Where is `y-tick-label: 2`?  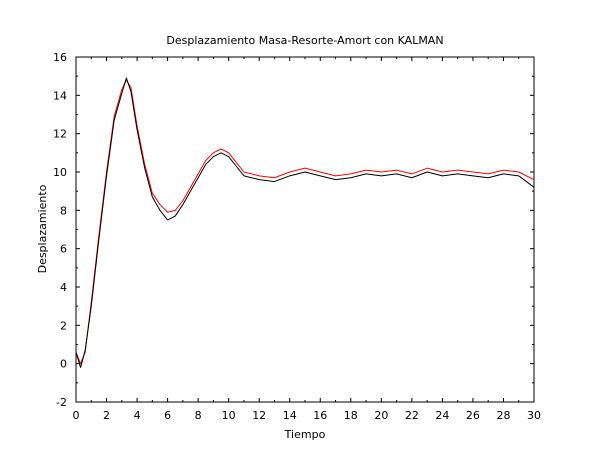
y-tick-label: 2 is located at coordinates (63, 325).